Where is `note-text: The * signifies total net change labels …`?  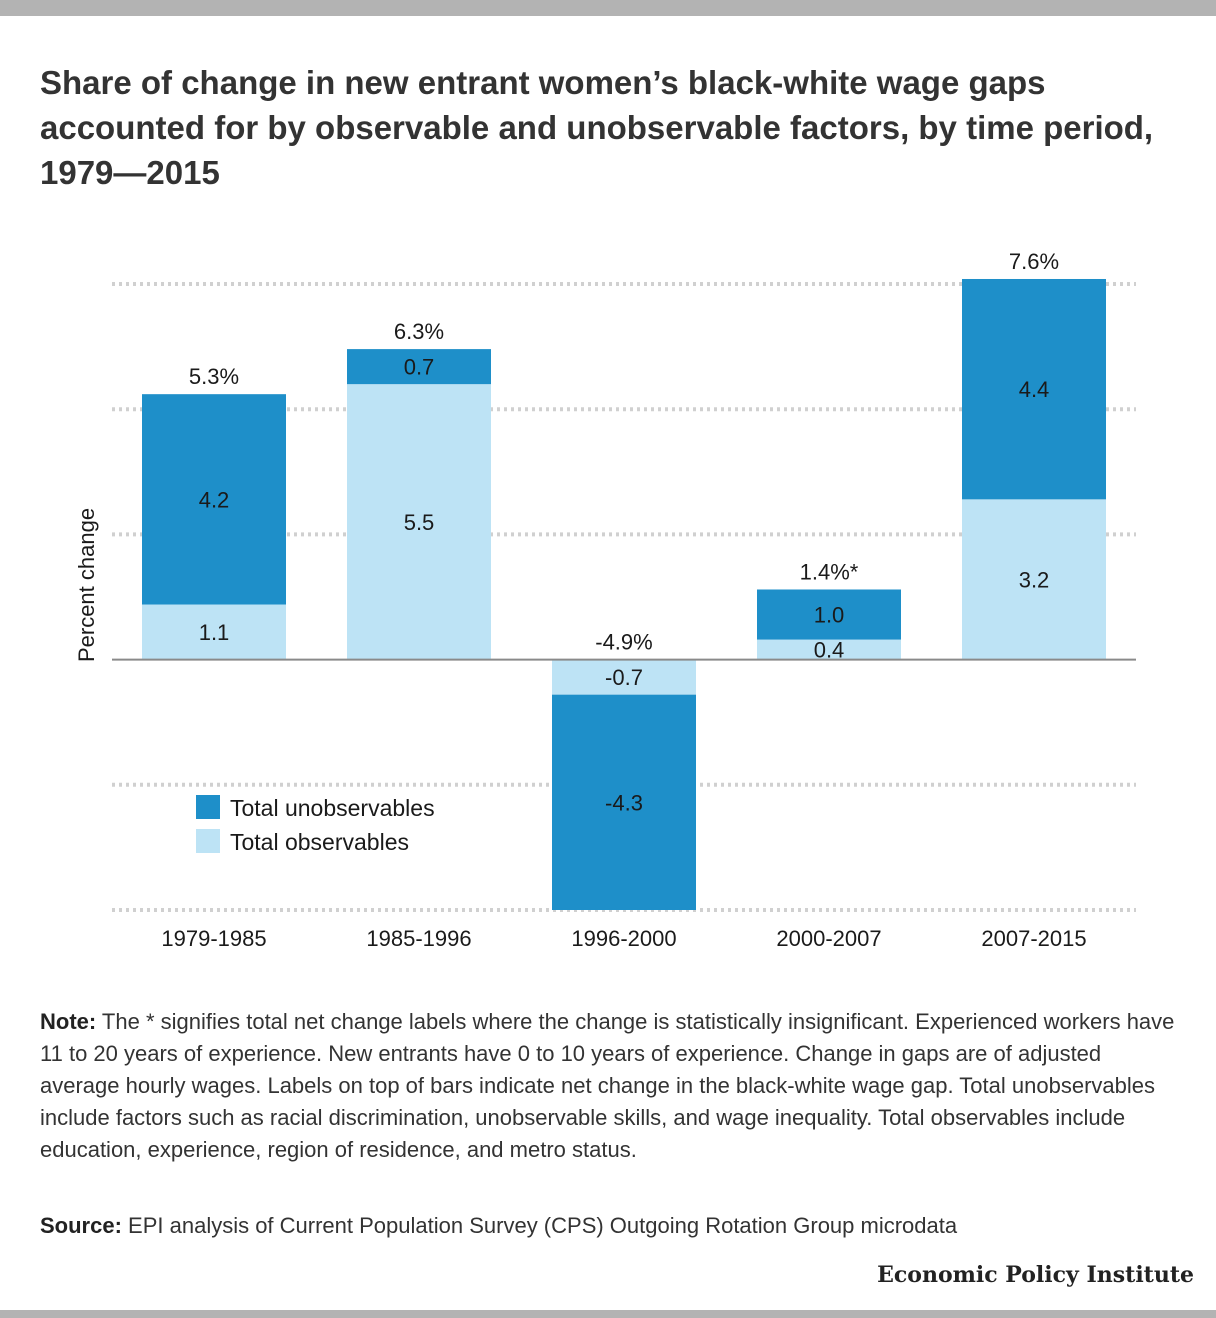
note-text: The * signifies total net change labels … is located at coordinates (607, 1085).